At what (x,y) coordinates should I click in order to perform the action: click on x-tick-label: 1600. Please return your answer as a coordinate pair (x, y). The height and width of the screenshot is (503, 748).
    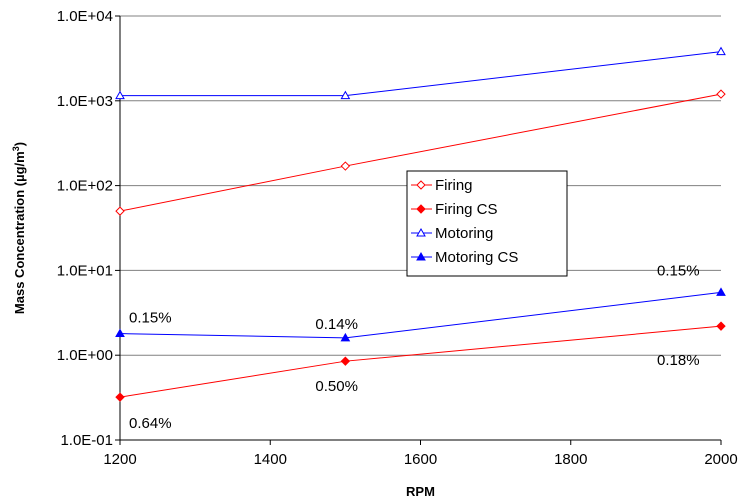
    Looking at the image, I should click on (420, 459).